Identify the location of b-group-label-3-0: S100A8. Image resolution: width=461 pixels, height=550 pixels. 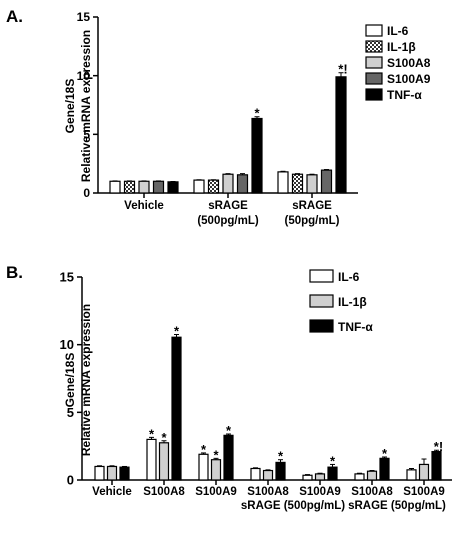
(268, 492).